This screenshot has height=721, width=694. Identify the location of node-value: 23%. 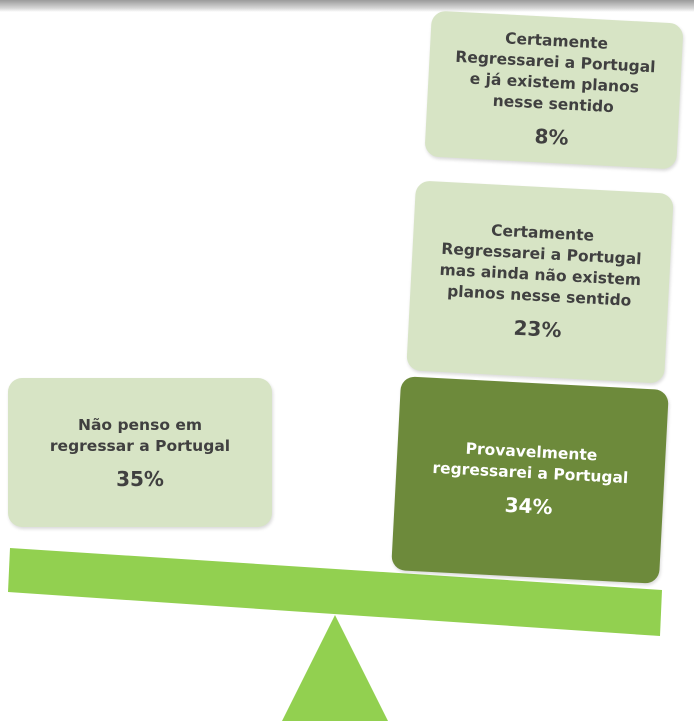
(538, 329).